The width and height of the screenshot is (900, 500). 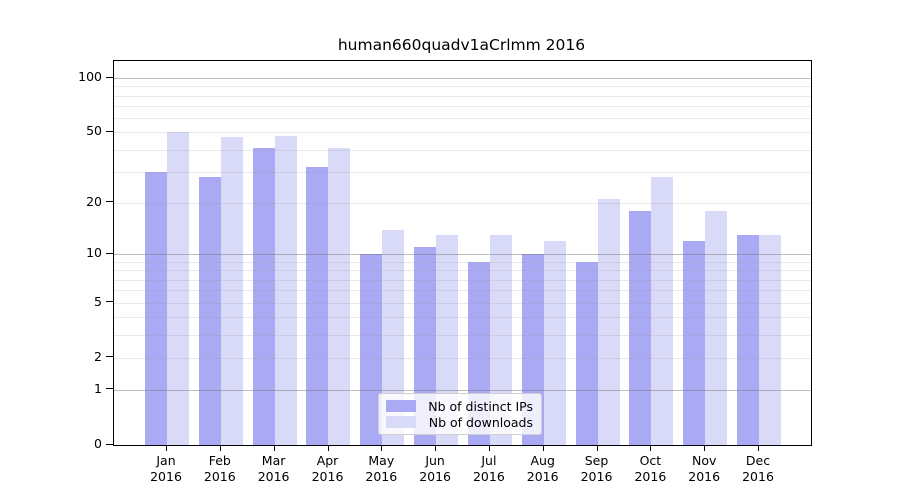 I want to click on x-tick-label-month: Sep, so click(x=596, y=460).